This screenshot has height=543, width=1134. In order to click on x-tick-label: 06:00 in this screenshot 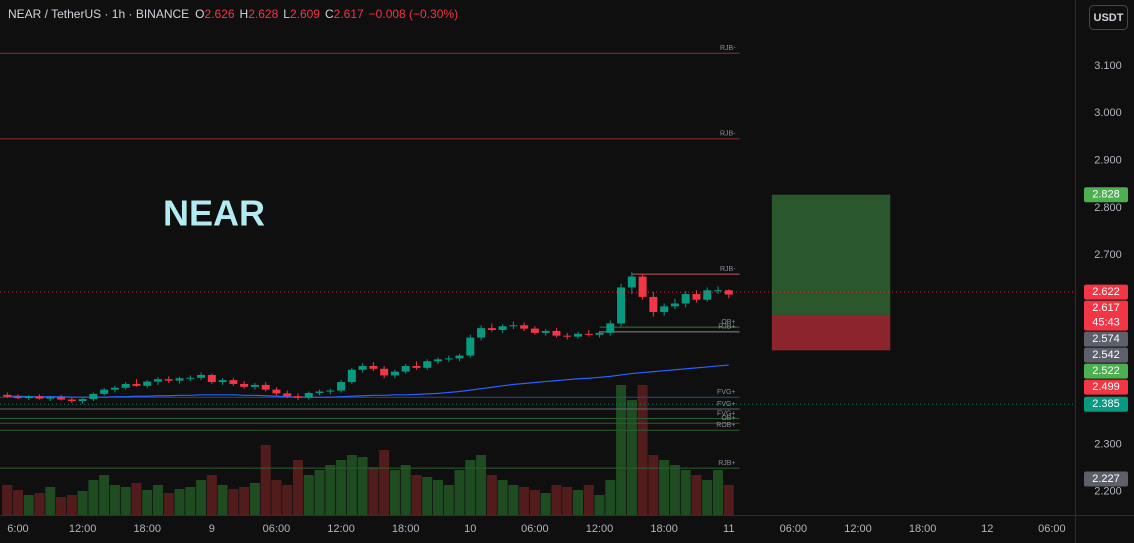, I will do `click(1052, 529)`.